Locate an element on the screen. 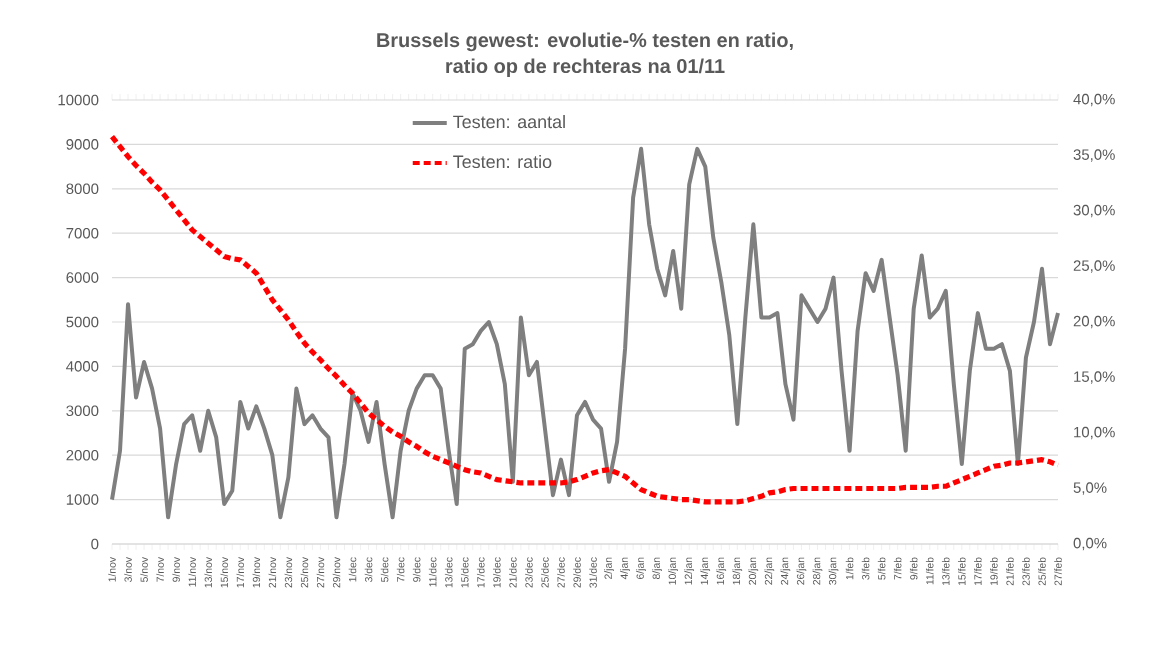 The height and width of the screenshot is (658, 1176). legend-label: Testen: ratio is located at coordinates (502, 161).